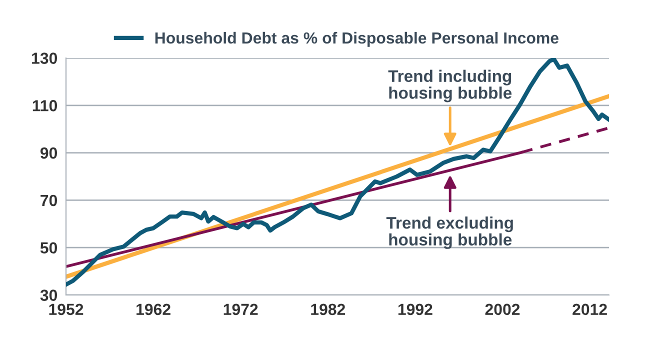 This screenshot has width=650, height=362. I want to click on y-tick-label: 70, so click(49, 200).